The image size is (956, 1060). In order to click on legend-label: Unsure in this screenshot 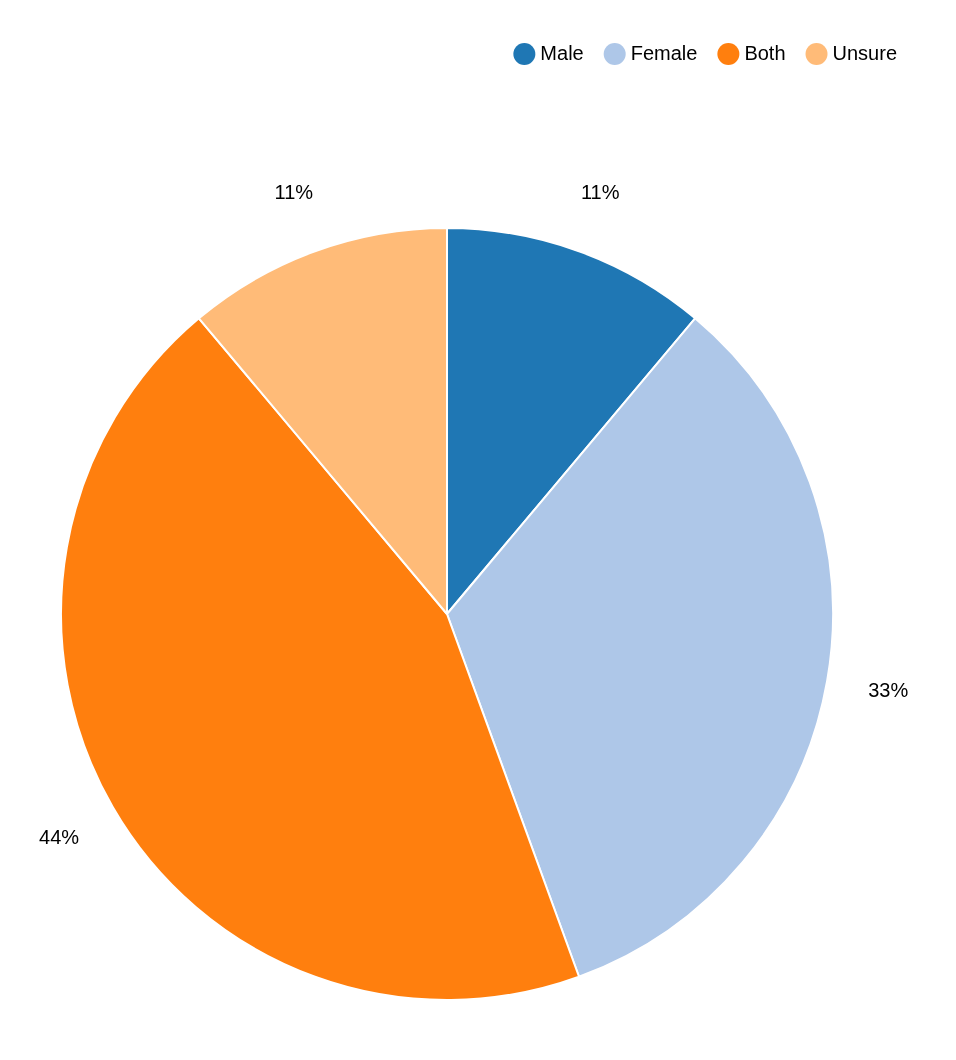, I will do `click(865, 52)`.